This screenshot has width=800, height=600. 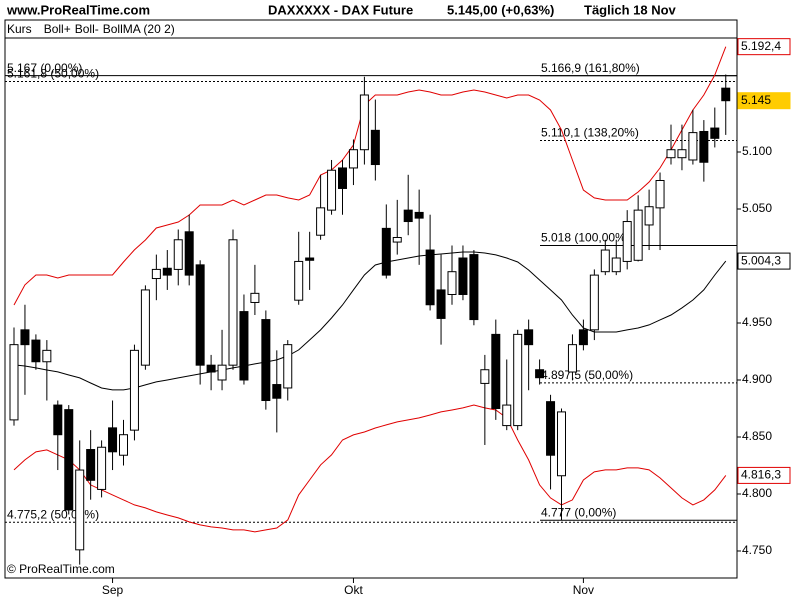 I want to click on y-tick-label: 4.750, so click(x=757, y=550).